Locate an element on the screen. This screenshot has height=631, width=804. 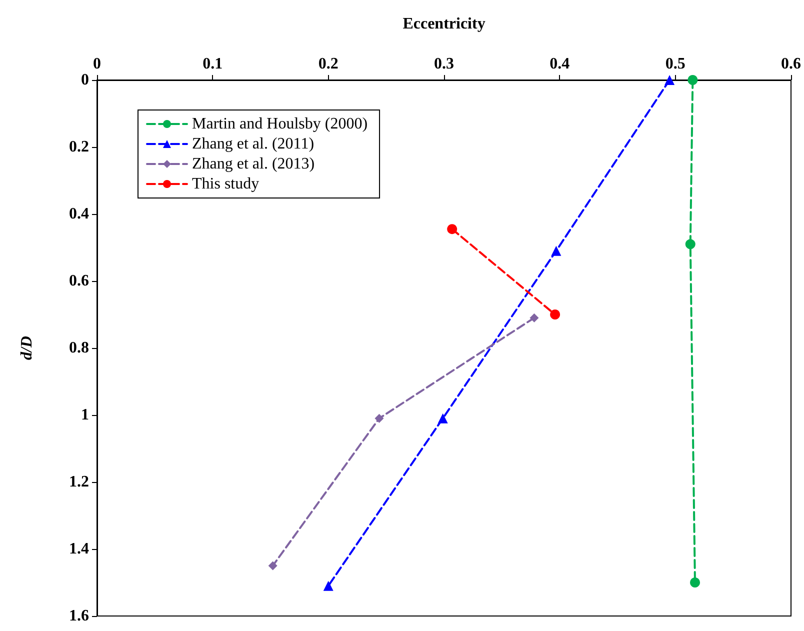
x-axis-title: Eccentricity is located at coordinates (444, 24).